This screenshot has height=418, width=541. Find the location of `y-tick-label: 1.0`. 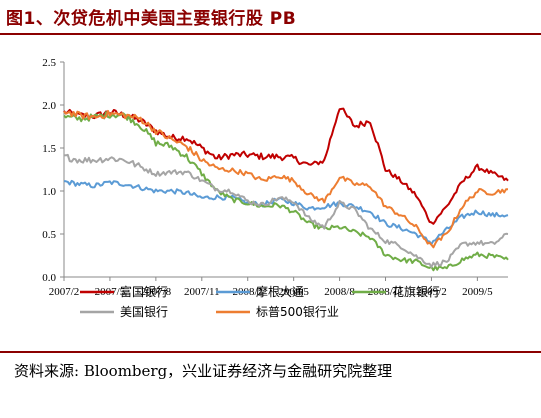

y-tick-label: 1.0 is located at coordinates (49, 192).